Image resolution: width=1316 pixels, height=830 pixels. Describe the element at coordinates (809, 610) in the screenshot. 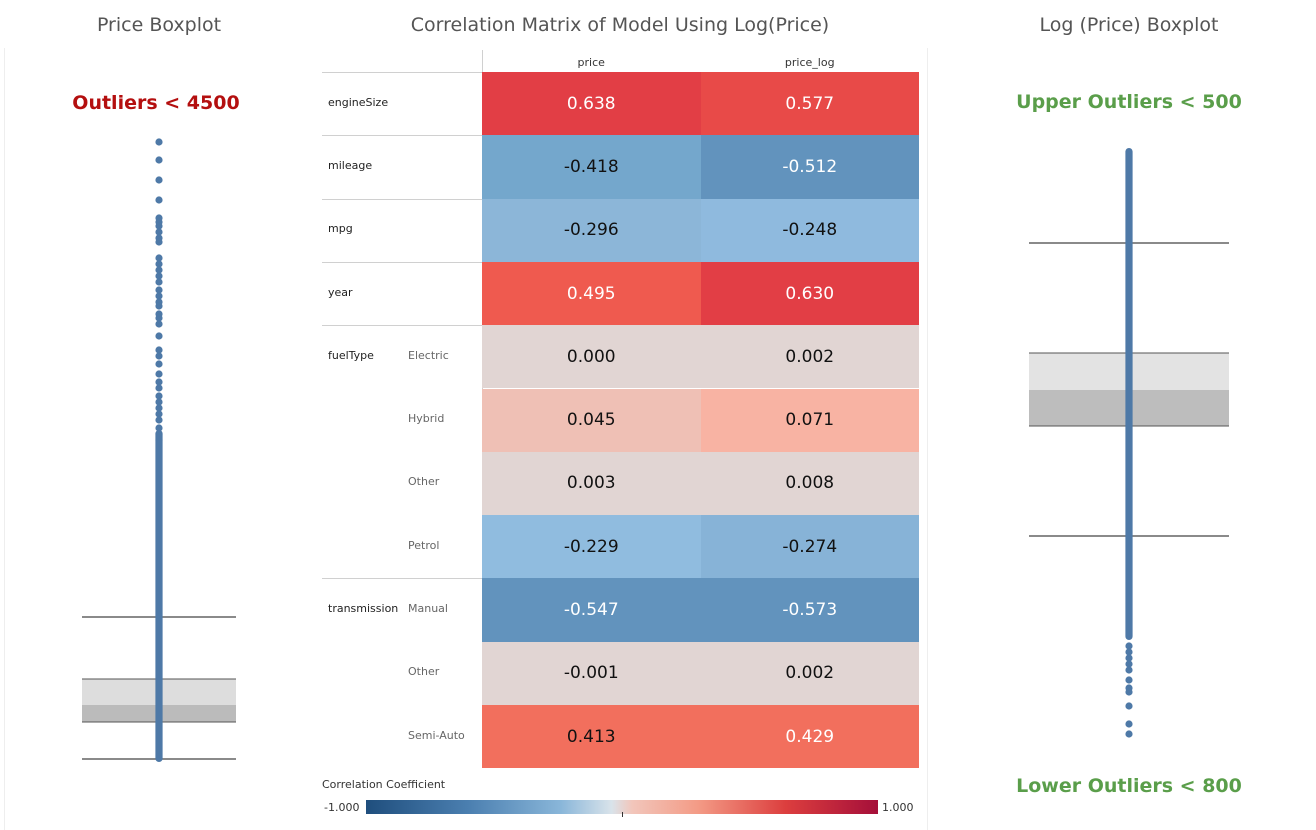

I see `heatmap-cell: -0.573` at that location.